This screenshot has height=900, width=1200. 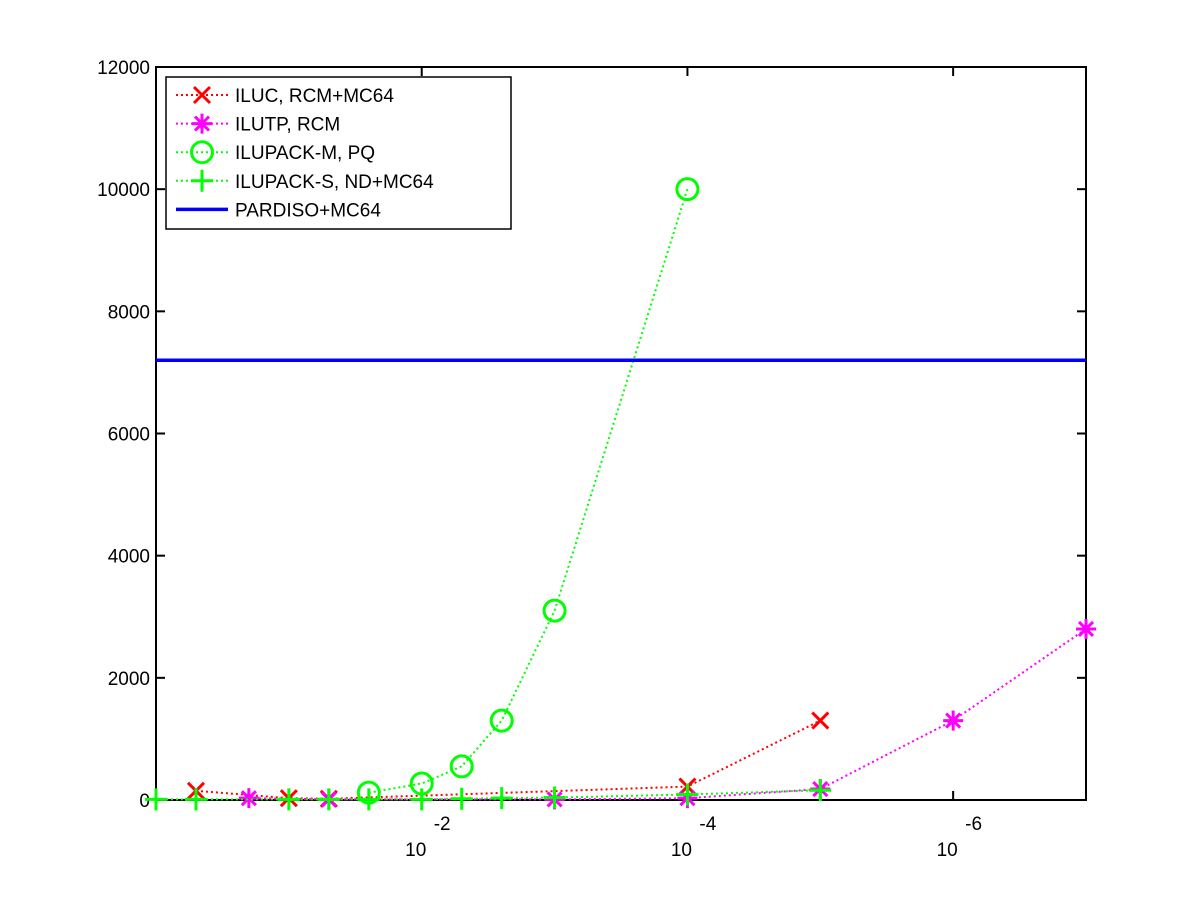 I want to click on y-tick-label: 10000, so click(x=123, y=190).